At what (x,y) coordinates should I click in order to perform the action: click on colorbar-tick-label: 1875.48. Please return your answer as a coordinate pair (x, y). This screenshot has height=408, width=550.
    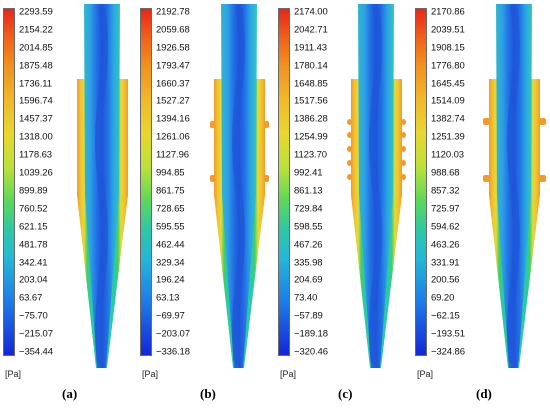
    Looking at the image, I should click on (36, 66).